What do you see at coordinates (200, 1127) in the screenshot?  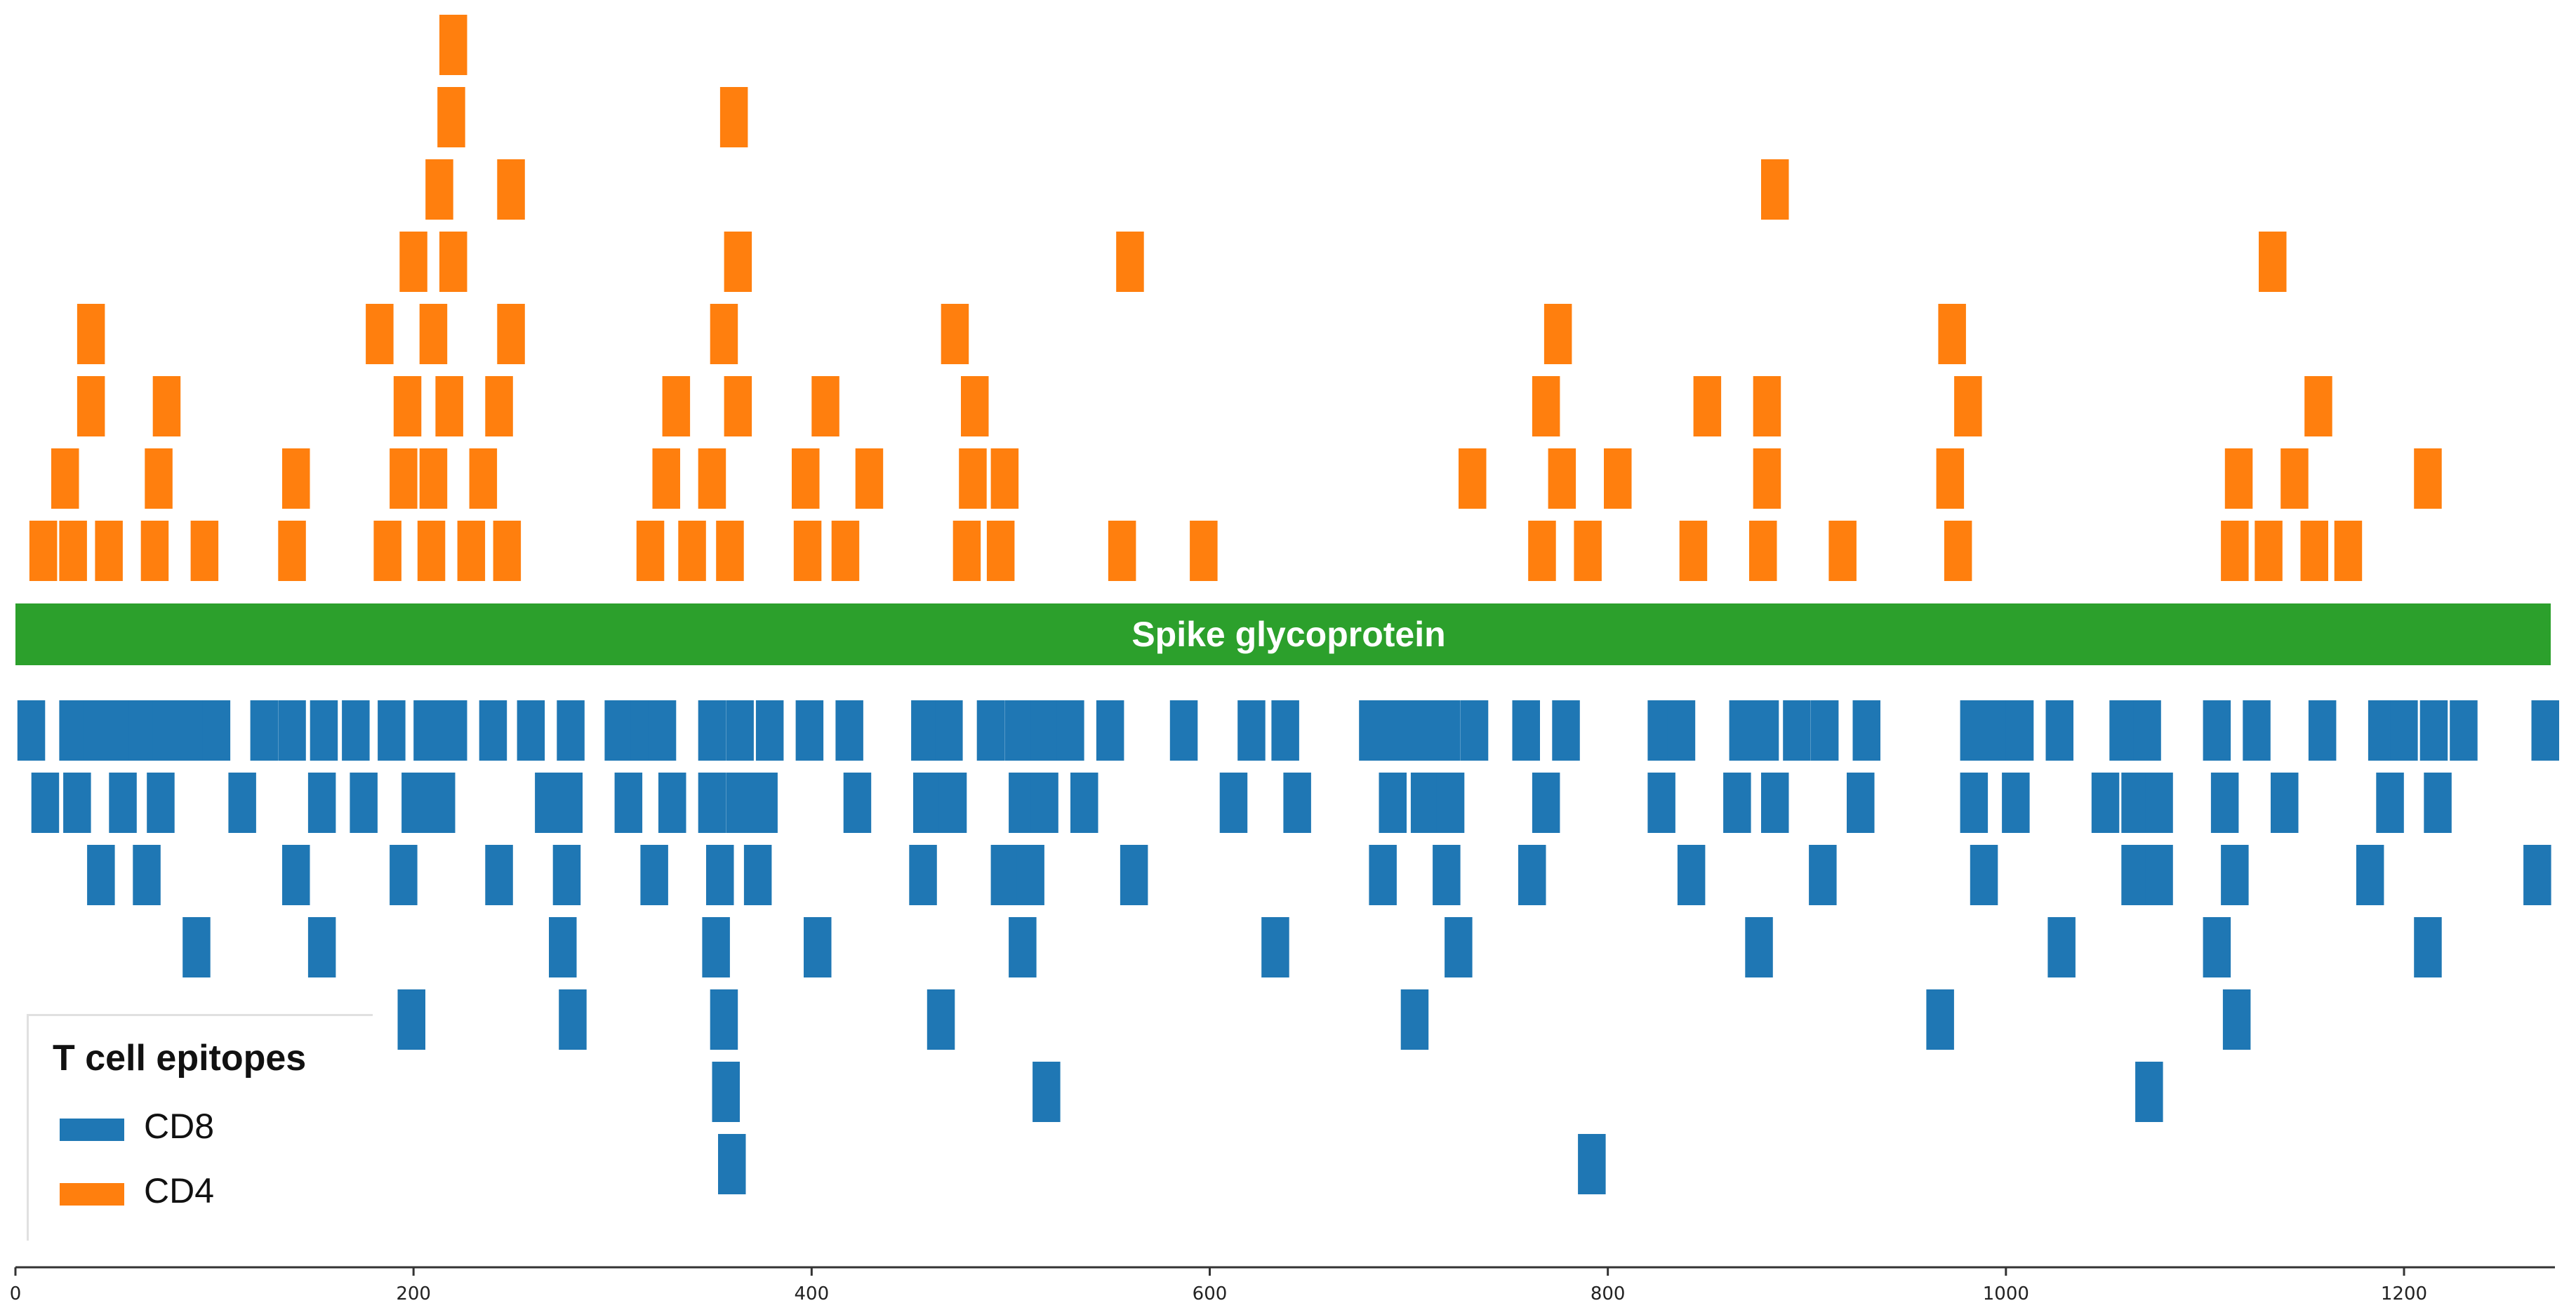 I see `legend: T cell epitopes CD8 CD4` at bounding box center [200, 1127].